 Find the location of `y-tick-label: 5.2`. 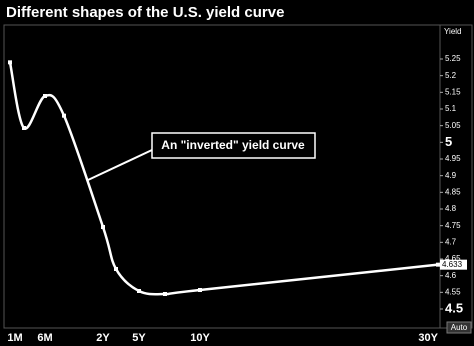

y-tick-label: 5.2 is located at coordinates (451, 75).